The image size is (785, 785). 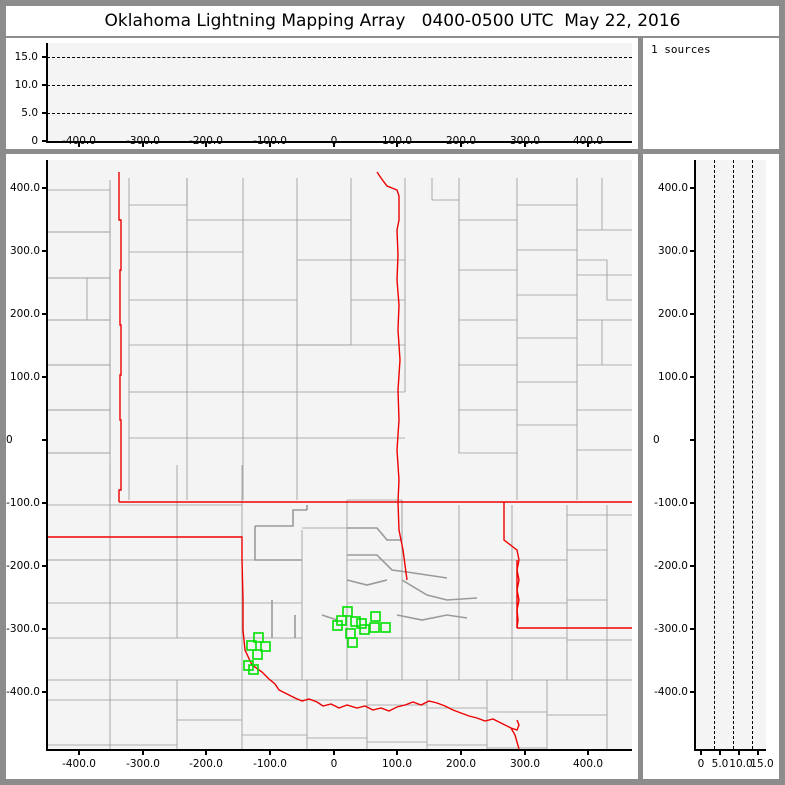 I want to click on y-tick-label-5: 5.0, so click(x=29, y=113).